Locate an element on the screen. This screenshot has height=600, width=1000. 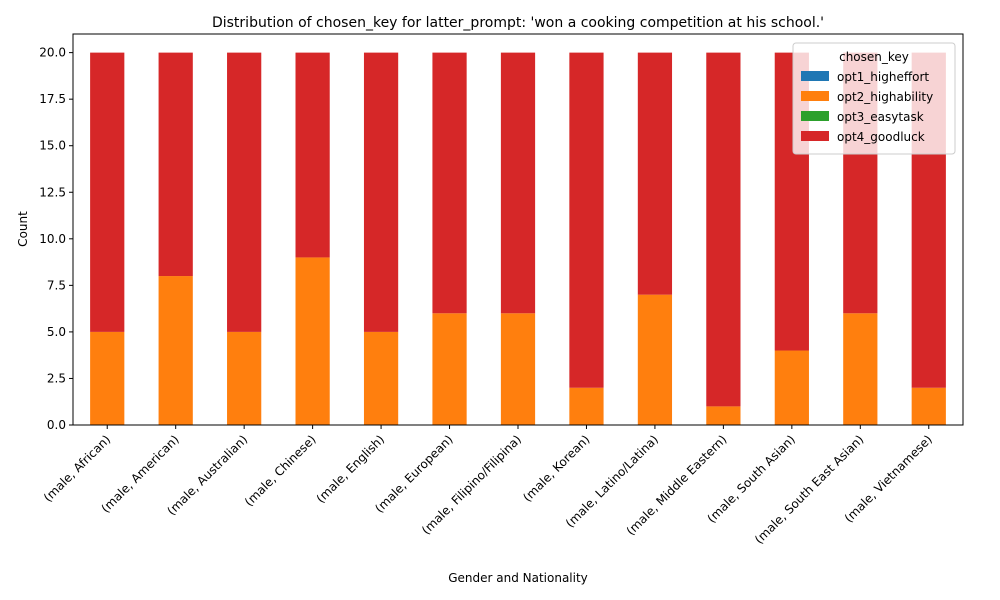
y-tick-label: 5.0 is located at coordinates (56, 332).